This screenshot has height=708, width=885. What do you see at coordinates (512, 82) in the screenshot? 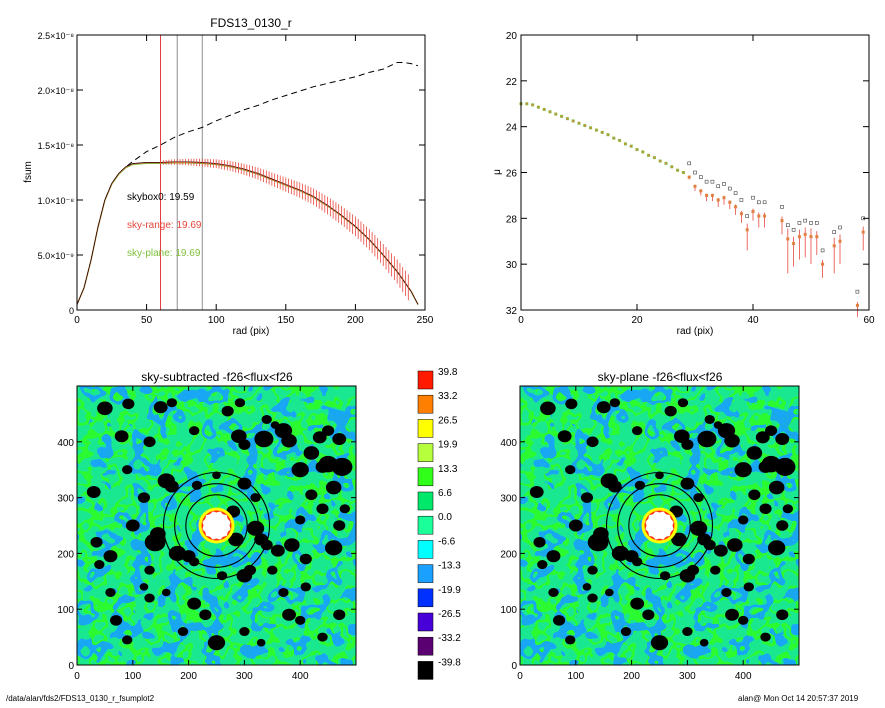
I see `plot2-ytick-label: 22` at bounding box center [512, 82].